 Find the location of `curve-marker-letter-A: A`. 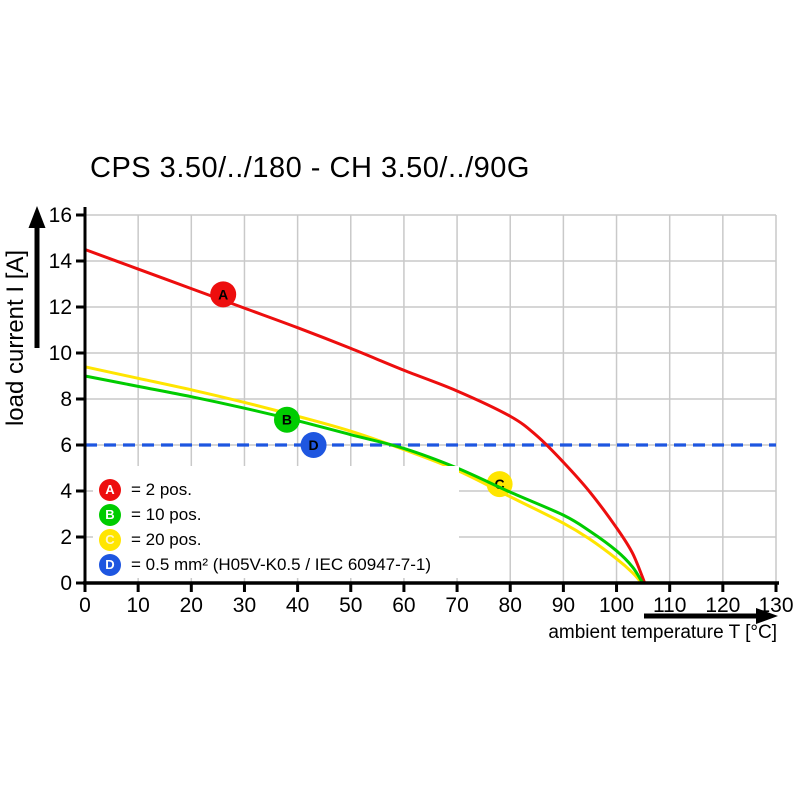

curve-marker-letter-A: A is located at coordinates (223, 294).